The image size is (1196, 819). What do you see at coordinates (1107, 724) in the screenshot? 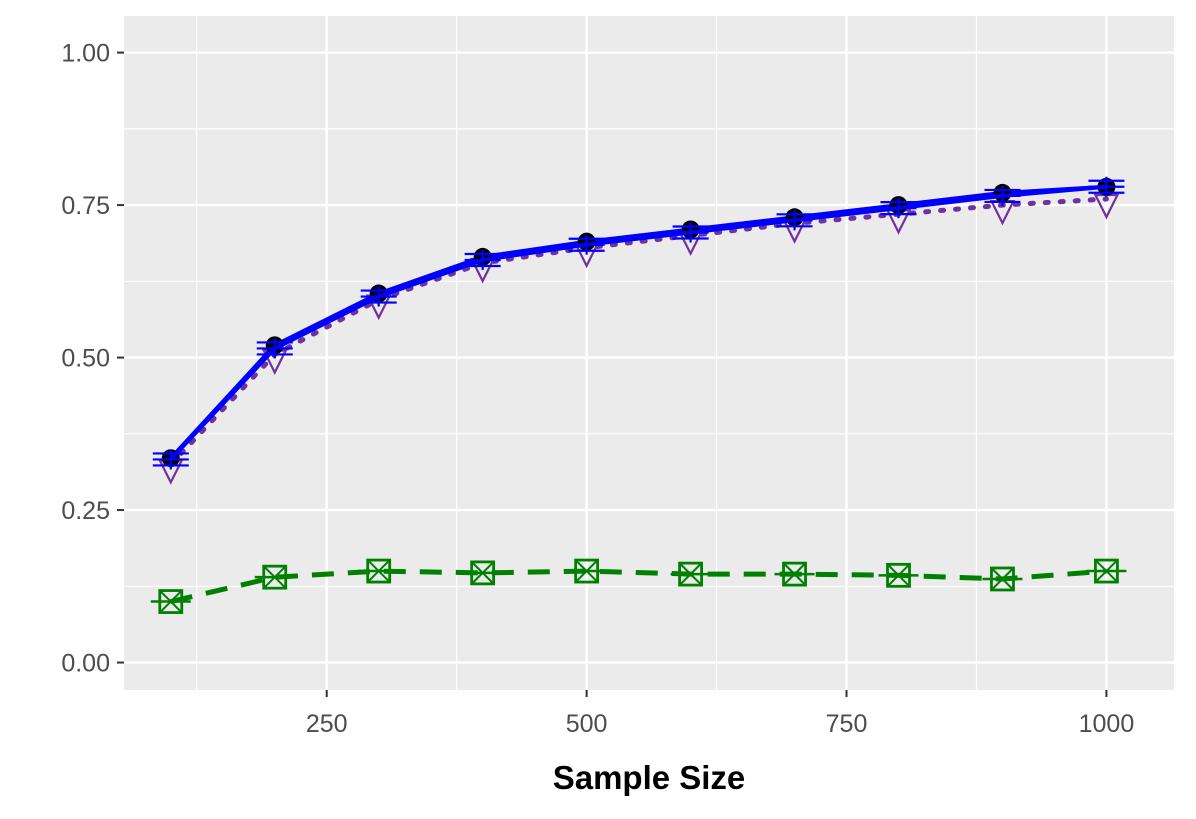
I see `x-tick-label: 1000` at bounding box center [1107, 724].